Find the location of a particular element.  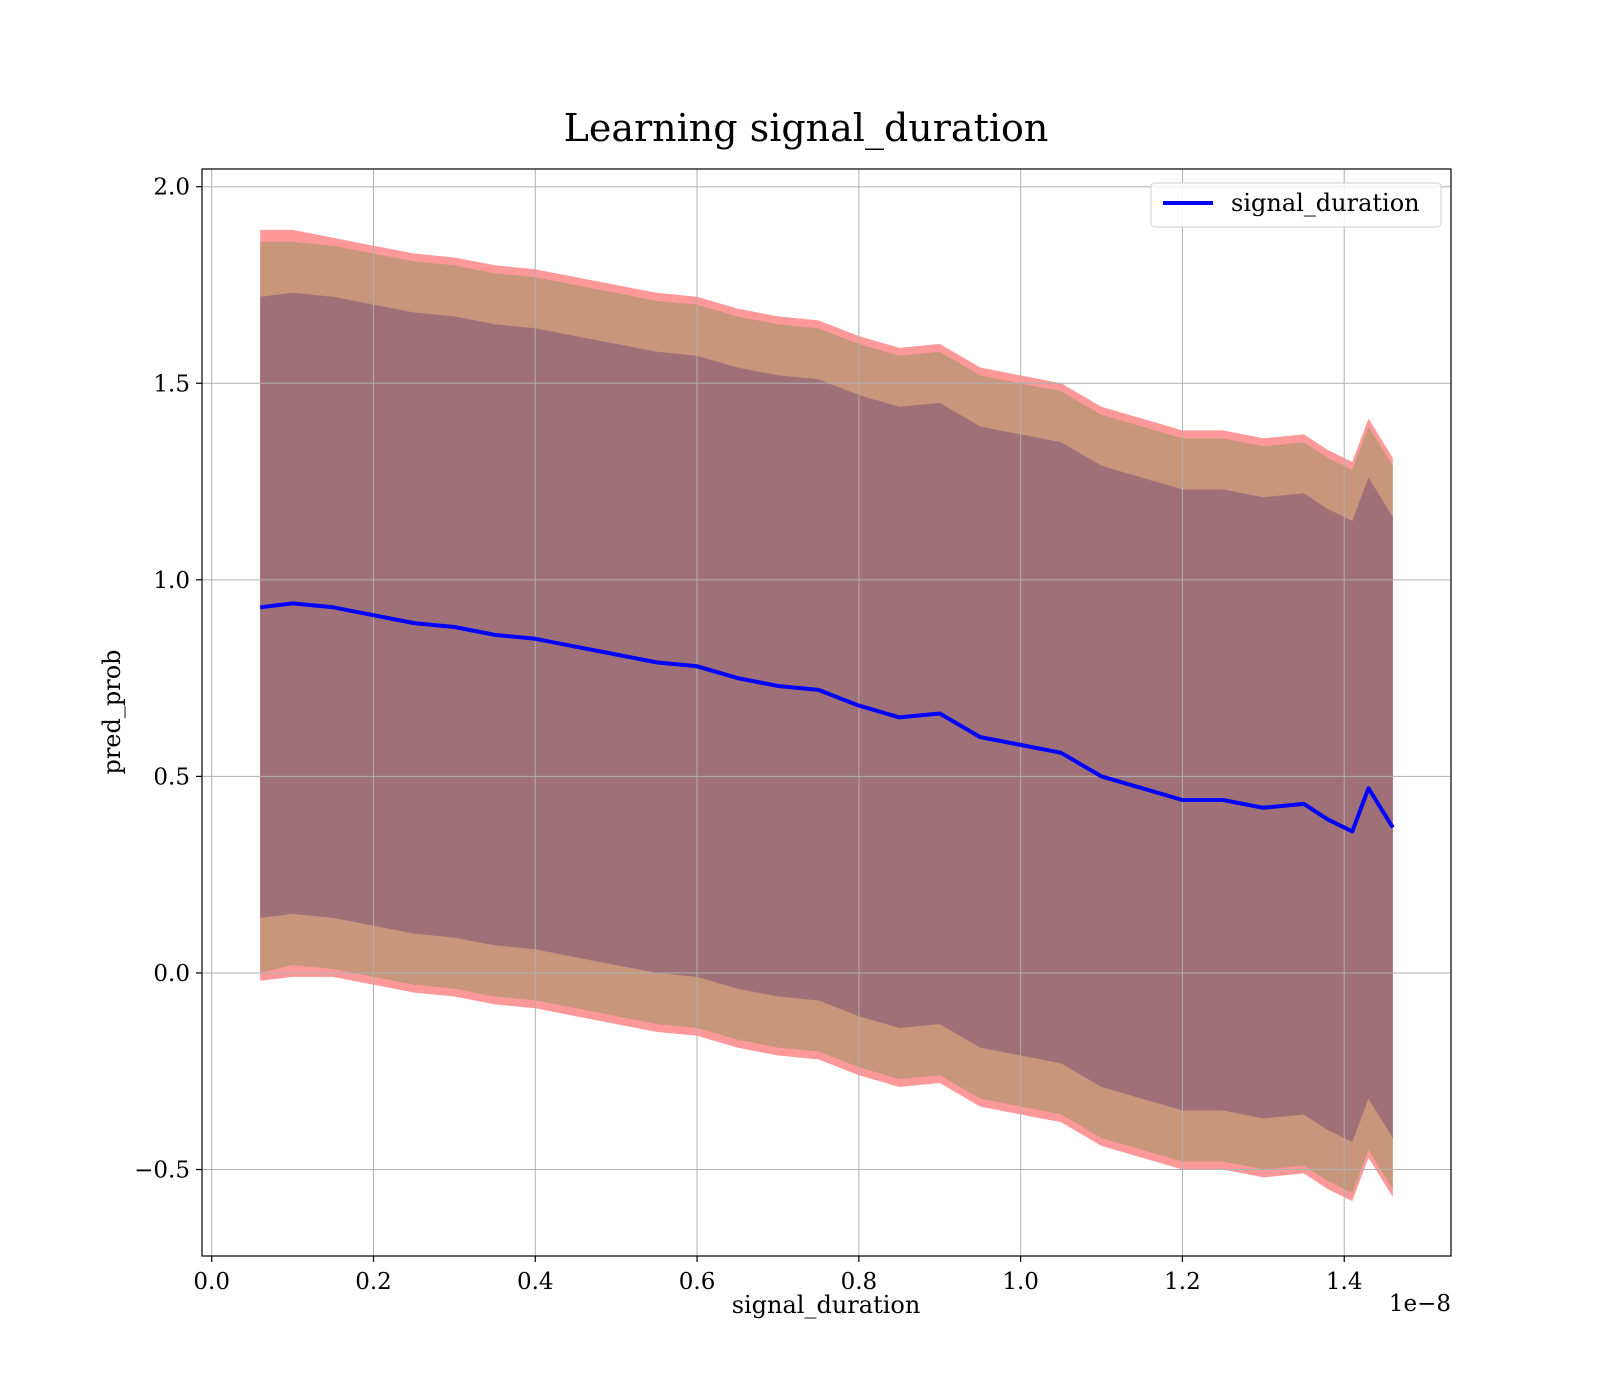

series-lines is located at coordinates (827, 717).